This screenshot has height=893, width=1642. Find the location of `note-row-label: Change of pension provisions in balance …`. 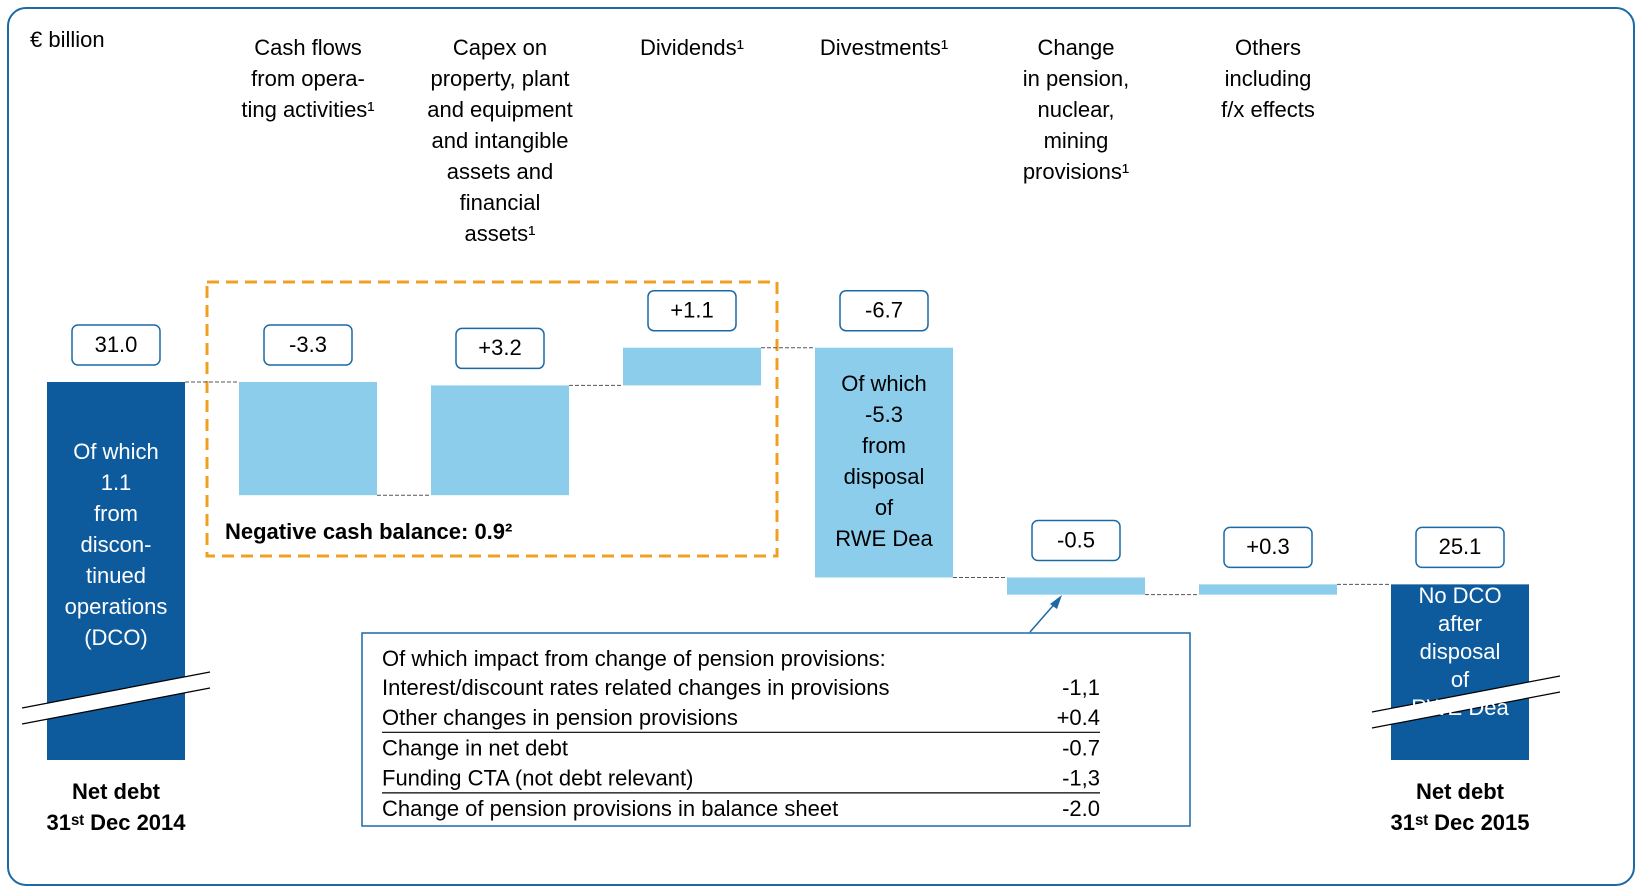

note-row-label: Change of pension provisions in balance … is located at coordinates (610, 808).